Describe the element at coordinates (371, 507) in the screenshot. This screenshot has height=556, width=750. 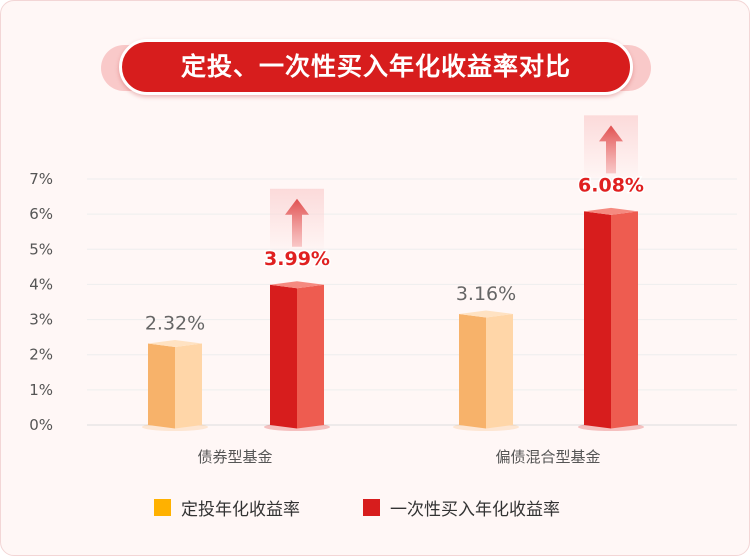
I see `legend-swatch-lumpsum` at that location.